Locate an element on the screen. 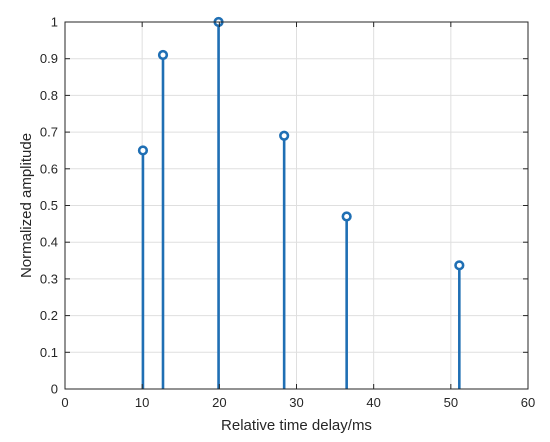 The image size is (550, 442). x-axis-label: Relative time delay/ms is located at coordinates (296, 425).